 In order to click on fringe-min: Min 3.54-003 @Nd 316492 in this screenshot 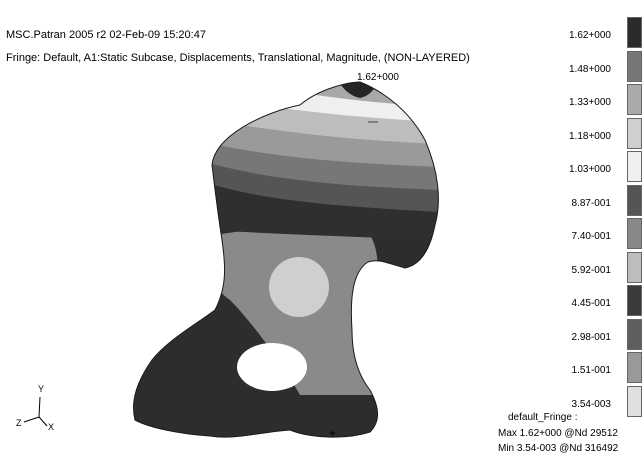, I will do `click(558, 448)`.